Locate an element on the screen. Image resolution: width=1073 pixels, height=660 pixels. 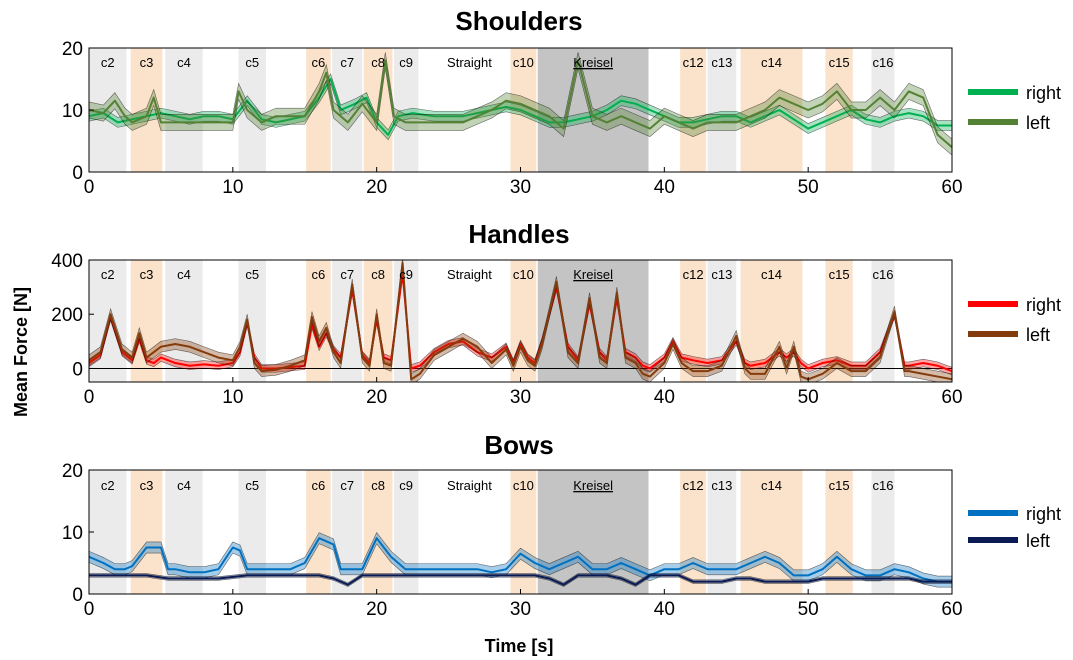
bows-legend: right left is located at coordinates (1014, 527).